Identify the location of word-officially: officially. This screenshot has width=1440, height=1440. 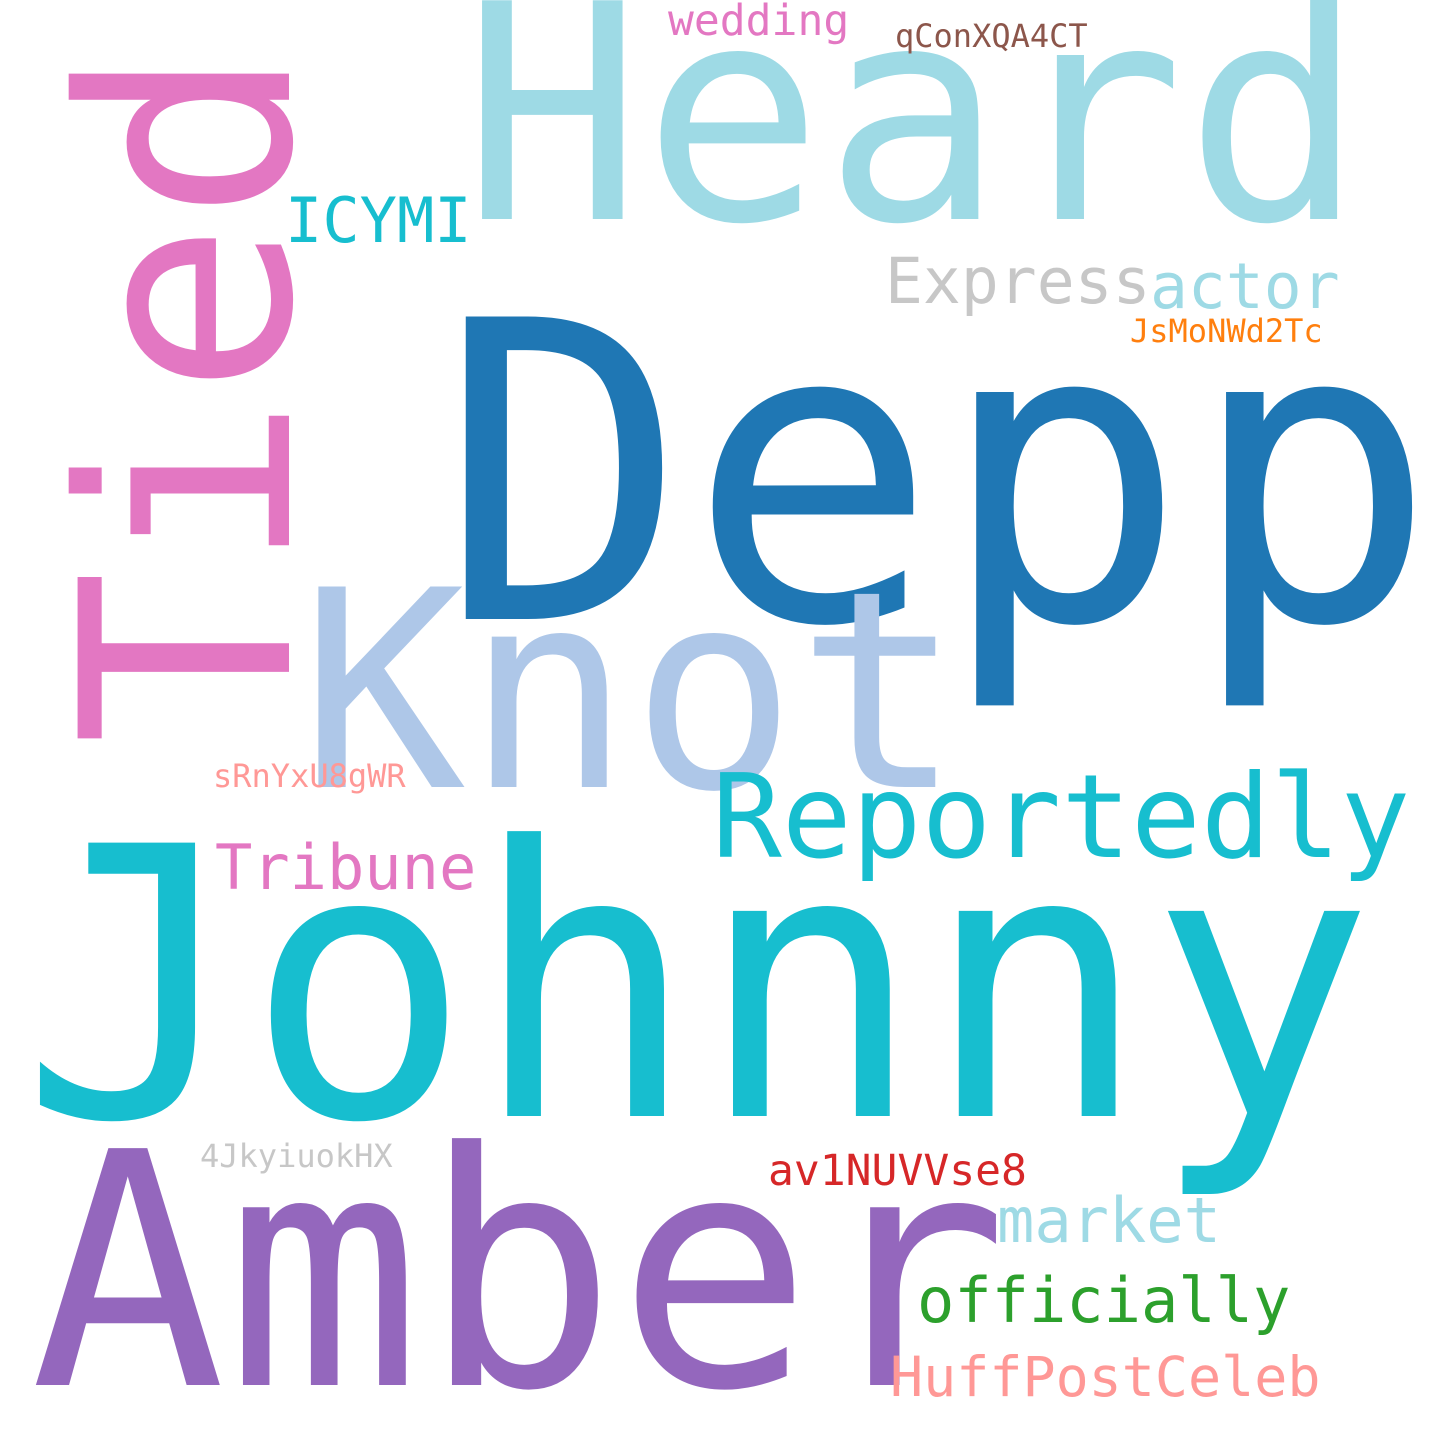
(1104, 1300).